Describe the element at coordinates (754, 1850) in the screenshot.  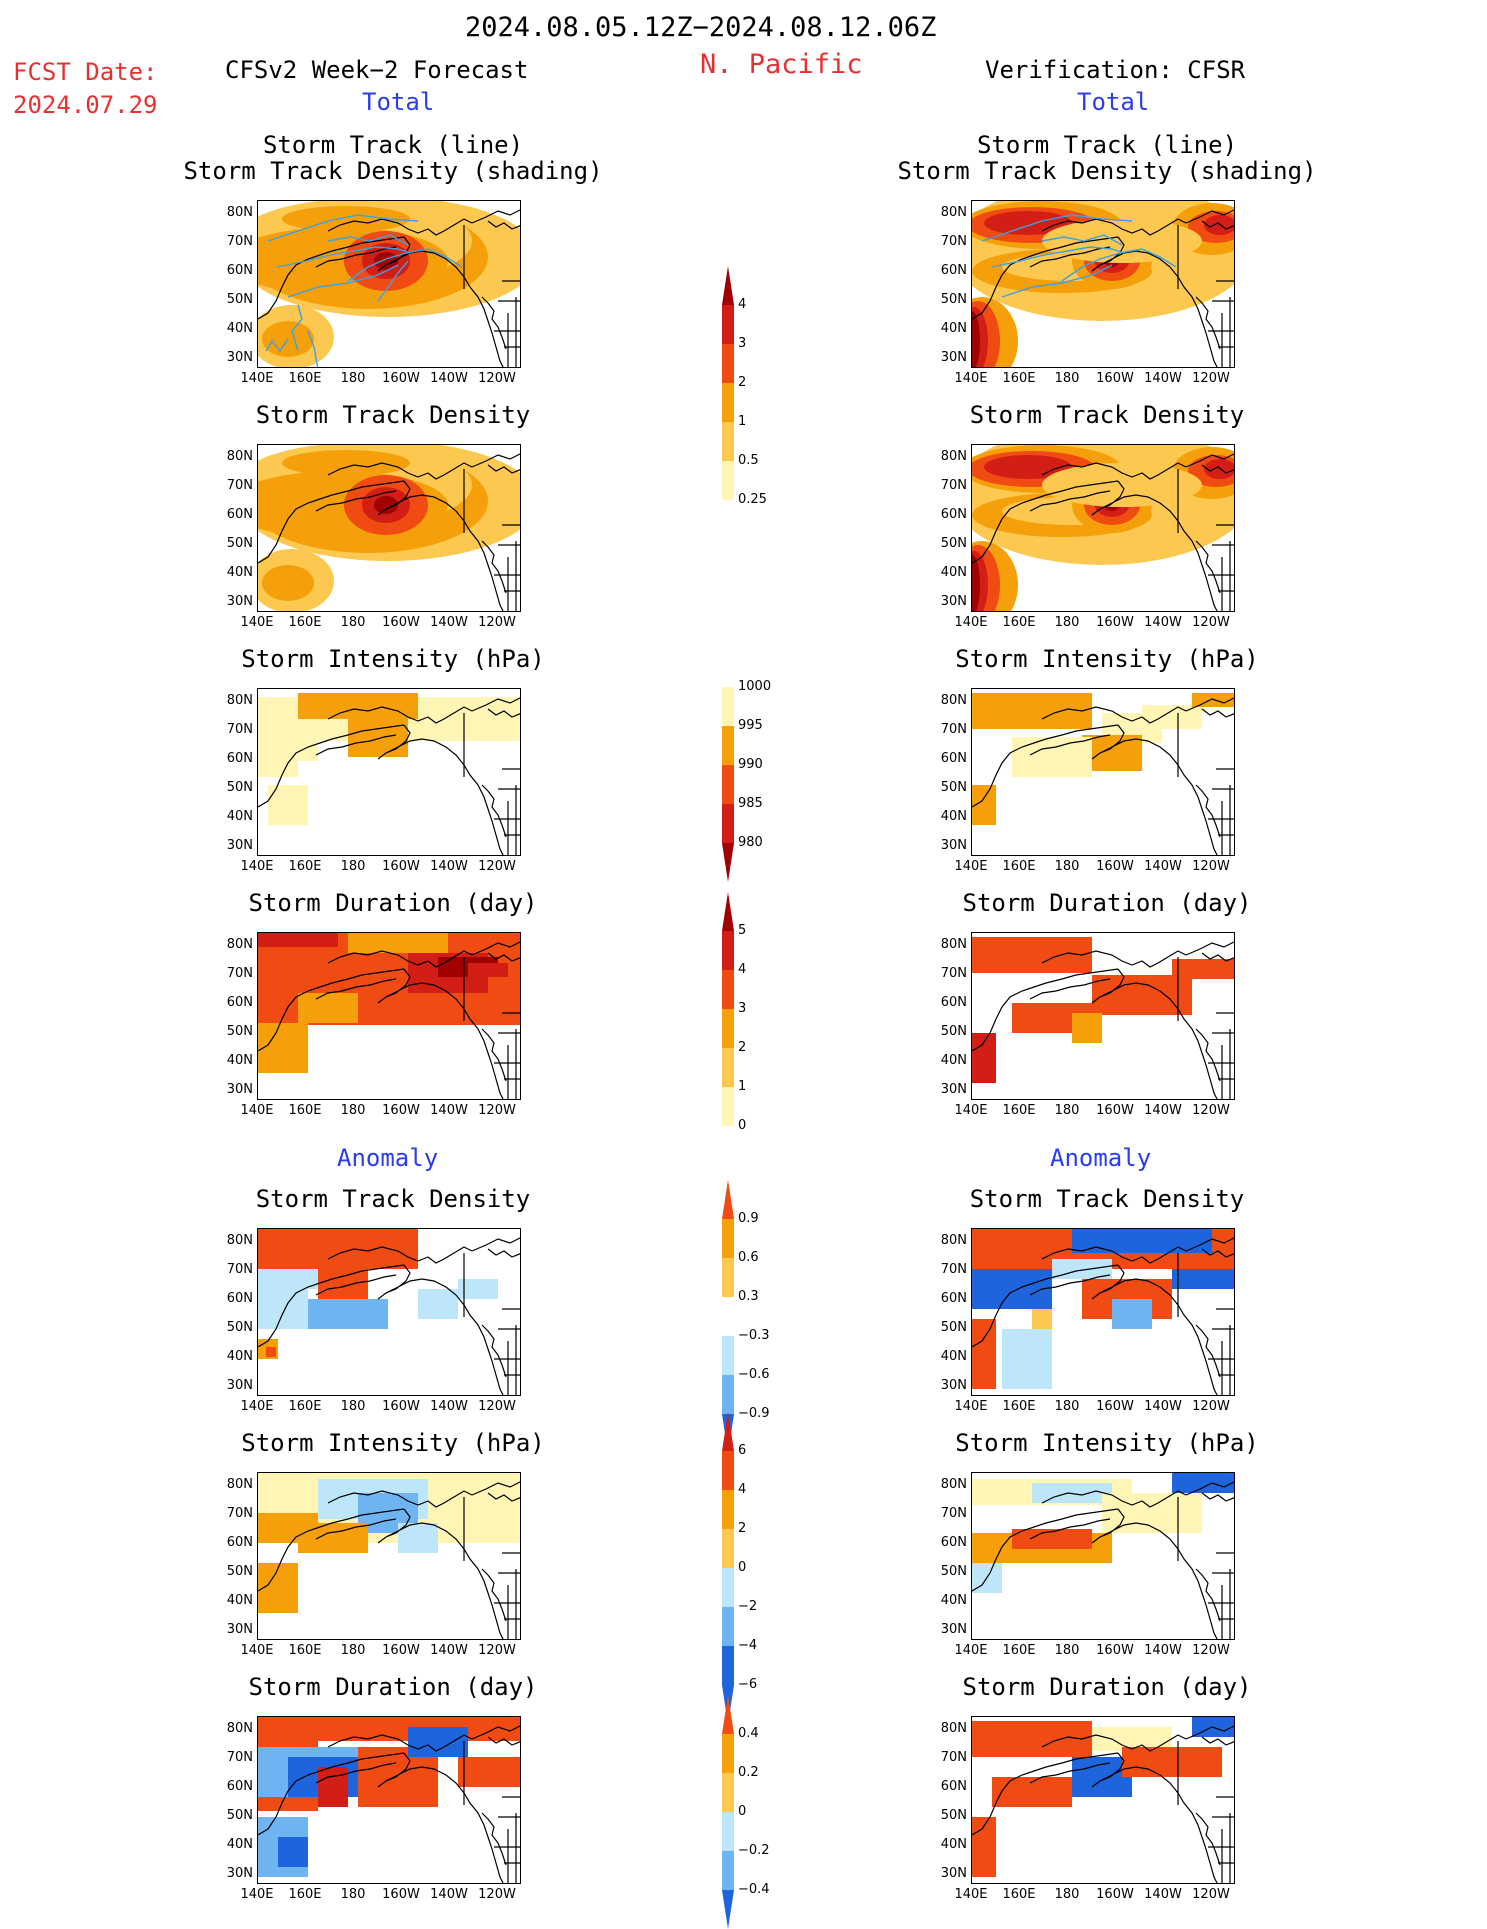
I see `colorbar-label: −0.2` at that location.